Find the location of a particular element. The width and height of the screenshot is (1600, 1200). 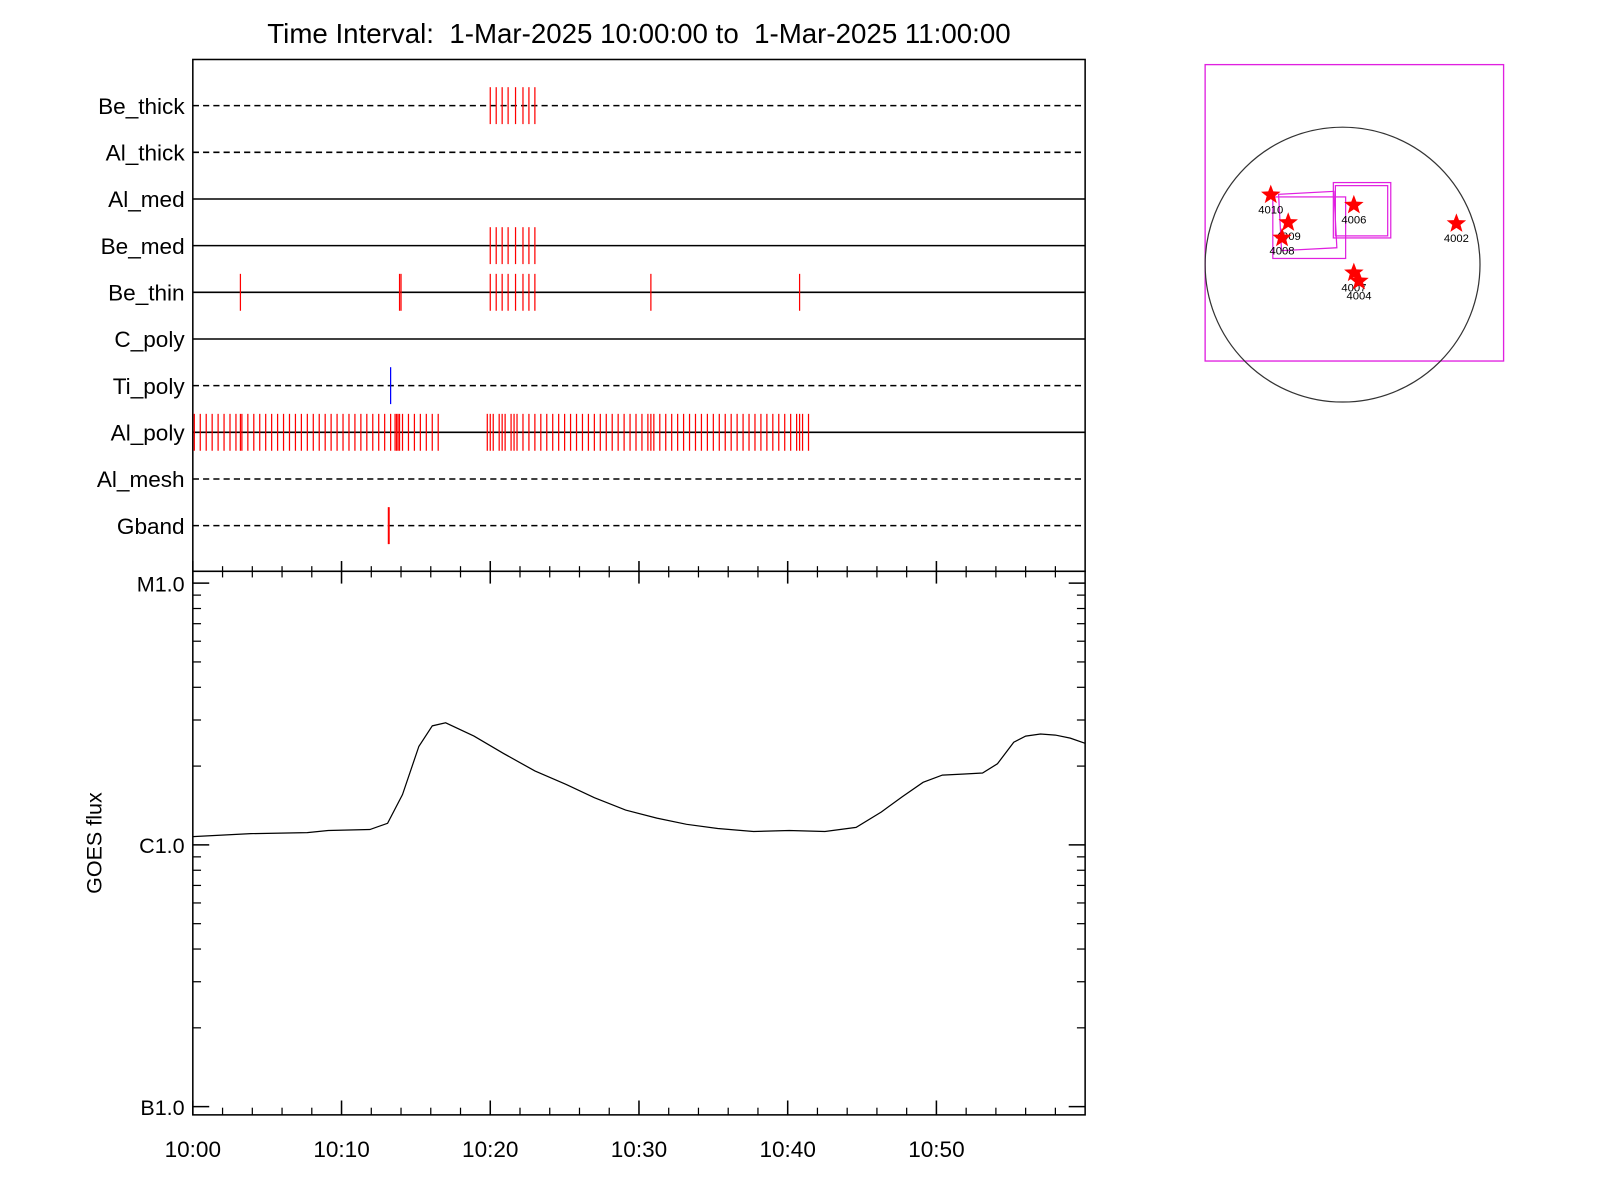

flux-line is located at coordinates (639, 780).